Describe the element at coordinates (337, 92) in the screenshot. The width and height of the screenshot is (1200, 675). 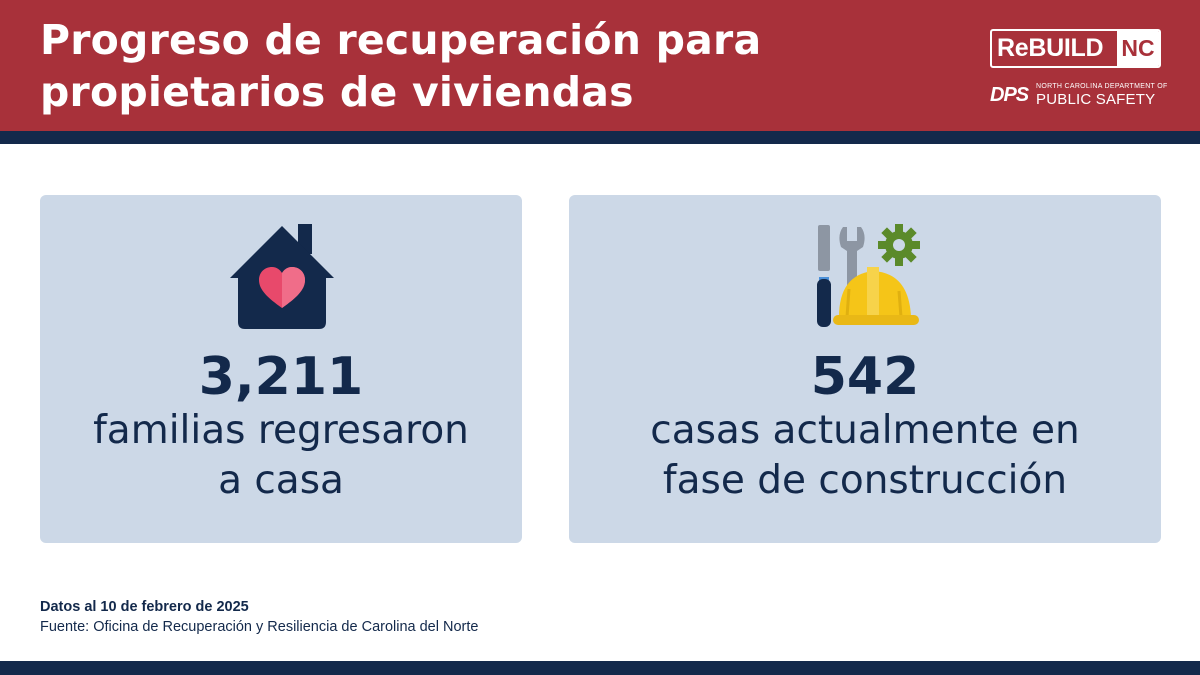
I see `title-line-2: propietarios de viviendas` at that location.